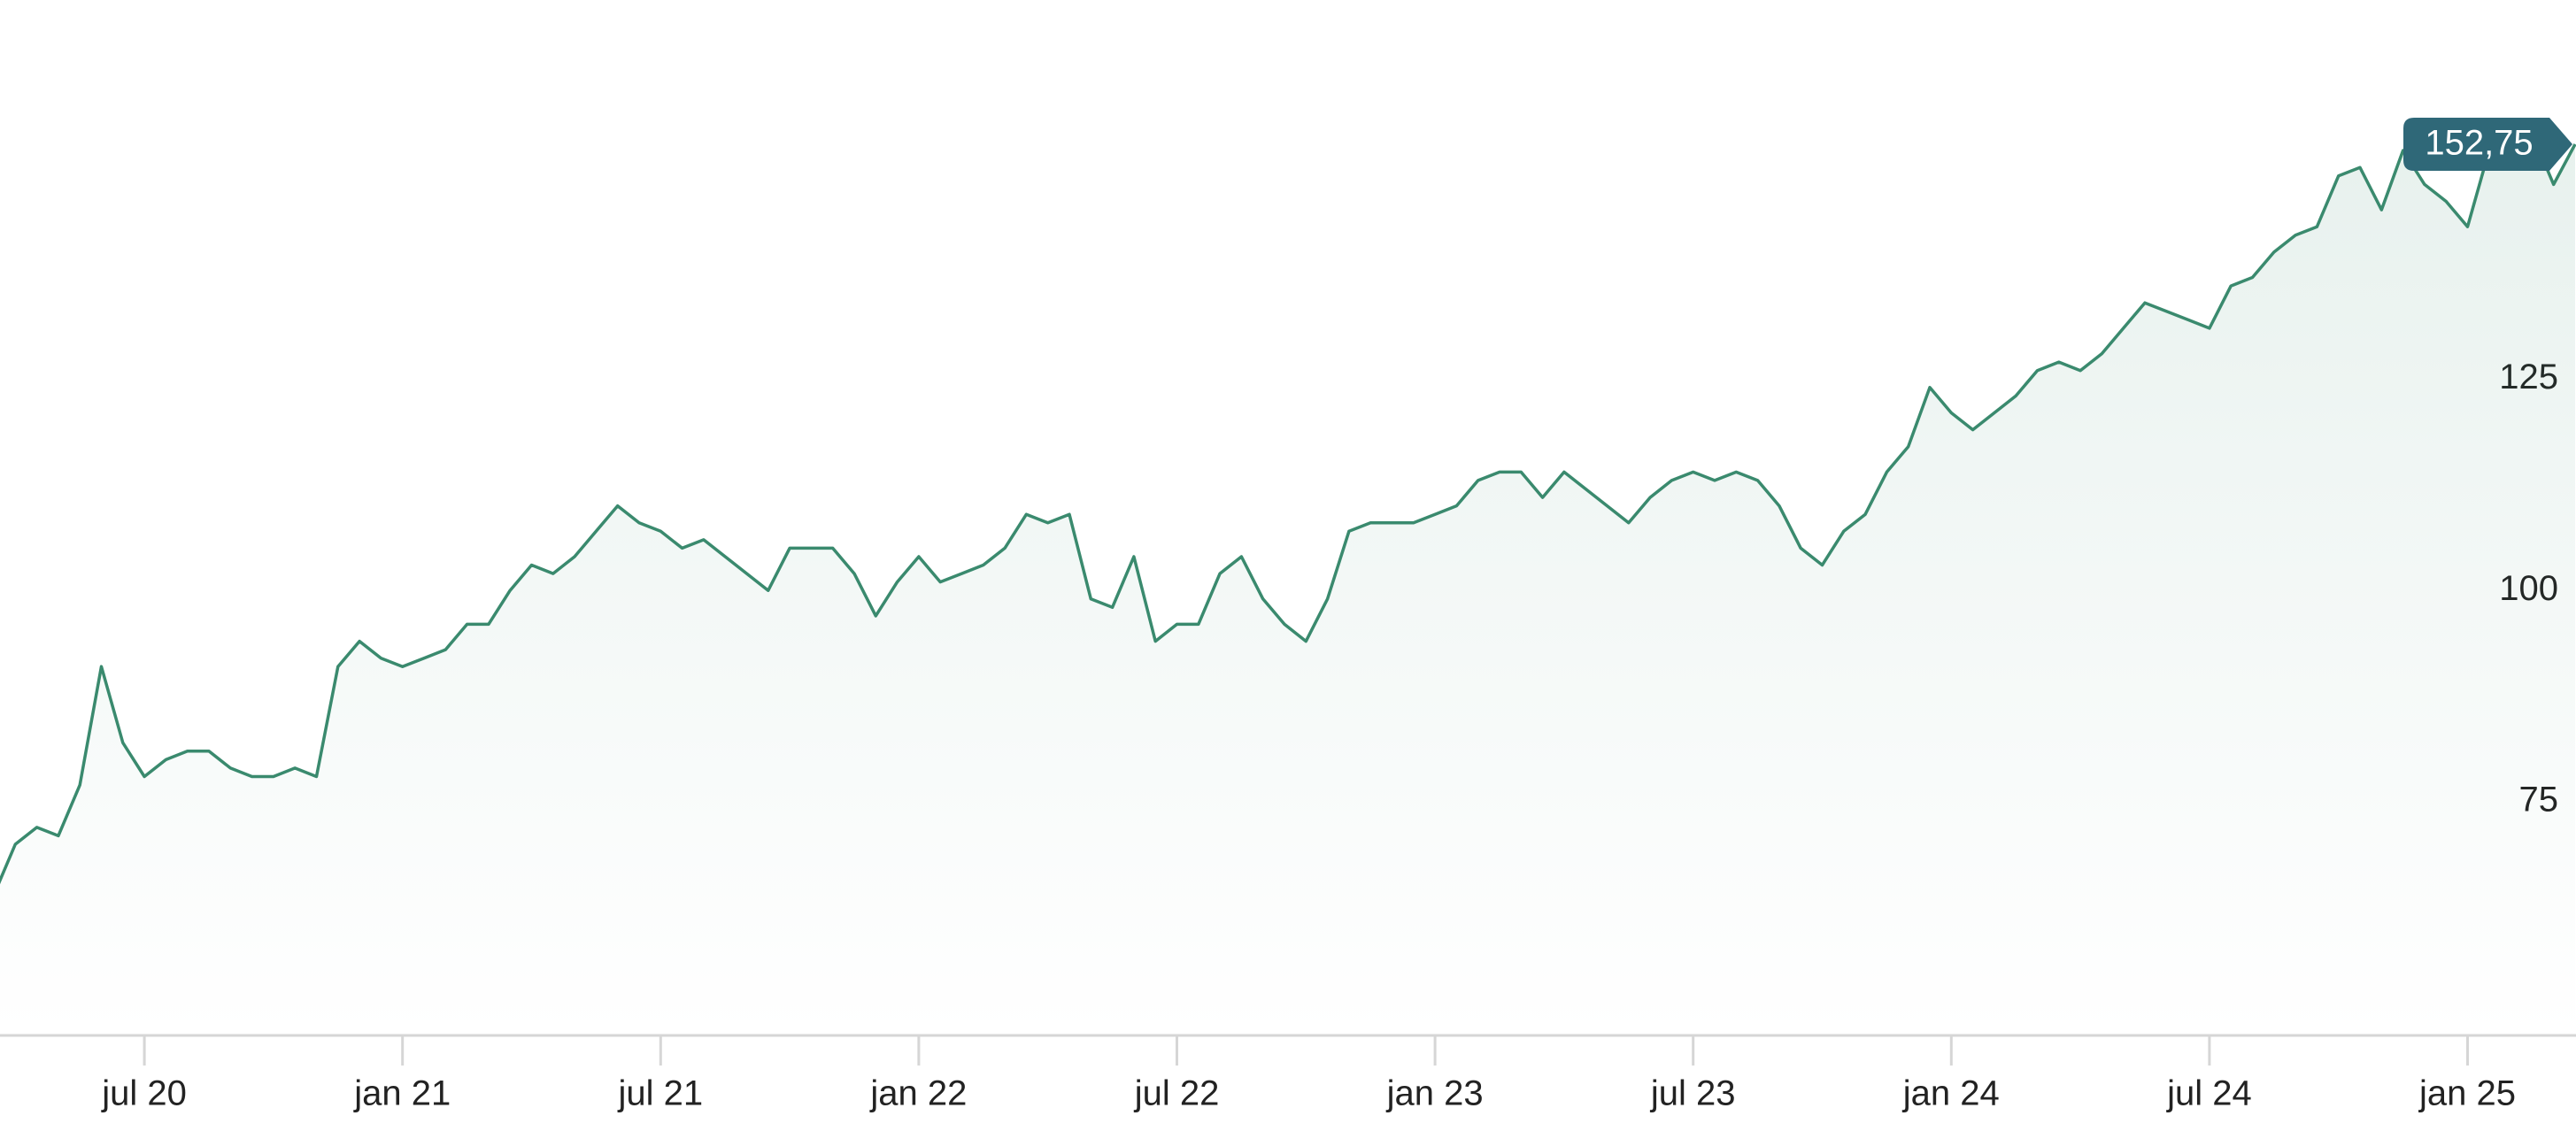 This screenshot has width=2576, height=1131. What do you see at coordinates (1693, 1093) in the screenshot?
I see `x-tick-label: jul 23` at bounding box center [1693, 1093].